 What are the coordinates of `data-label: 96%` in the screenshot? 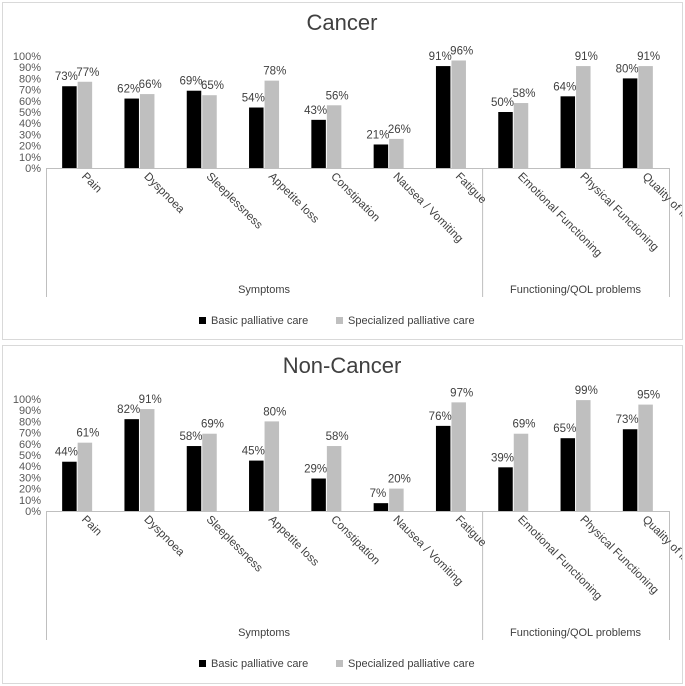 It's located at (461, 51).